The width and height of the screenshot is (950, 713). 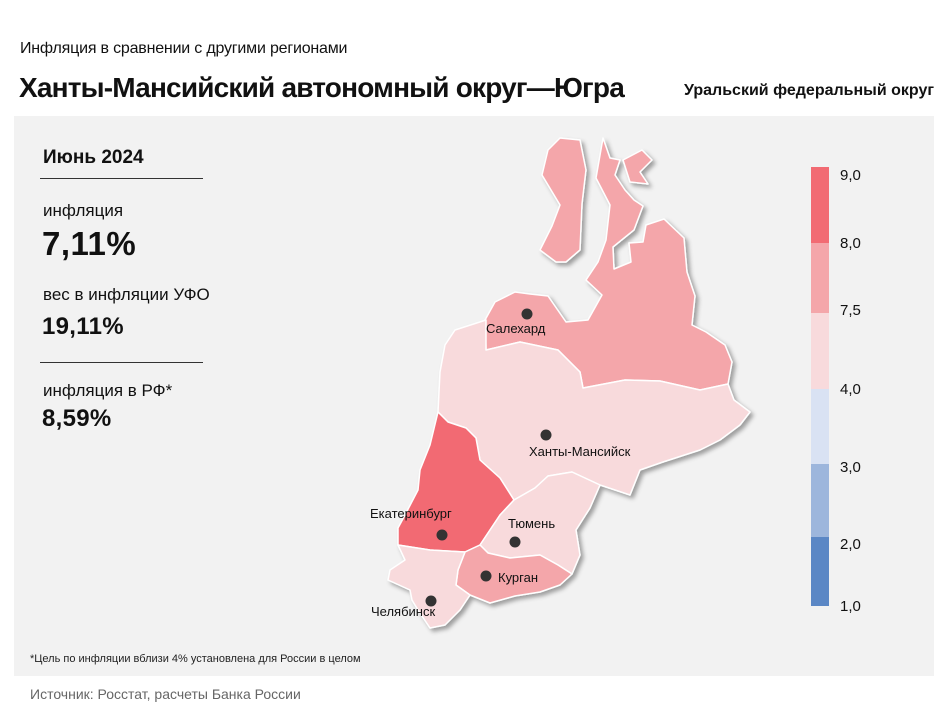 I want to click on period-label: Июнь 2024, so click(x=93, y=157).